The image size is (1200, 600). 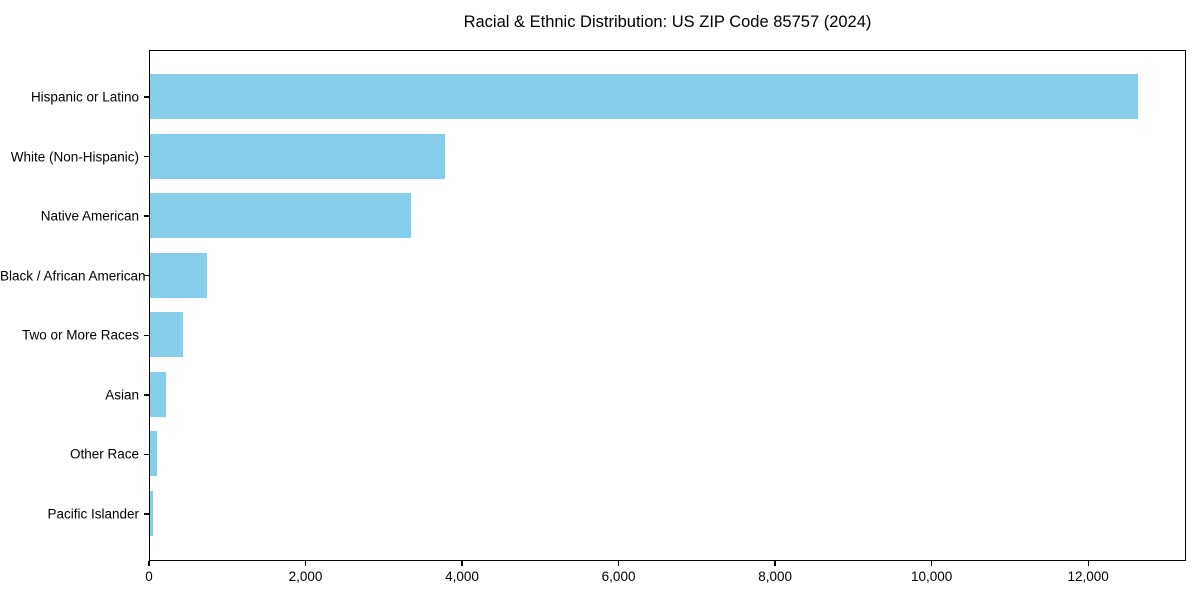 I want to click on x-tick-label: 6,000, so click(x=618, y=576).